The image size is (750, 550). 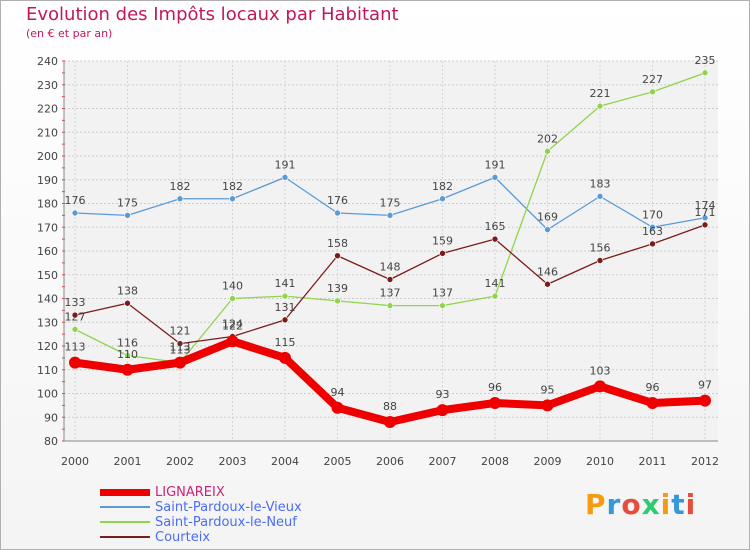 What do you see at coordinates (443, 394) in the screenshot?
I see `data-label: 93` at bounding box center [443, 394].